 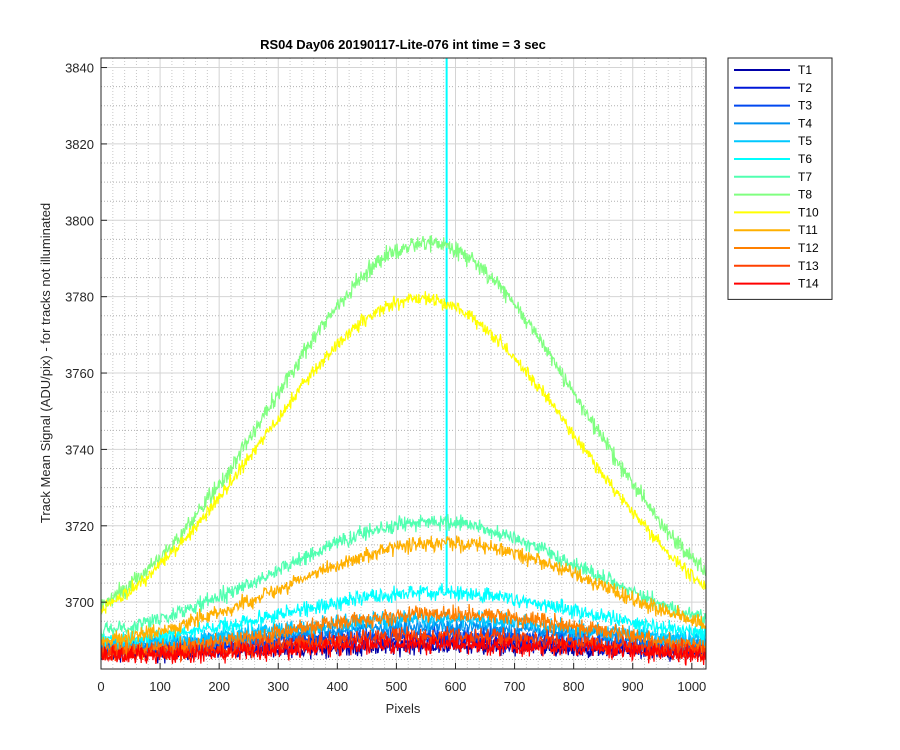 I want to click on legend: T1 T2 T3 T4 T5 T6 T7 T8 T10 T11 T12 T13 T14, so click(x=780, y=178).